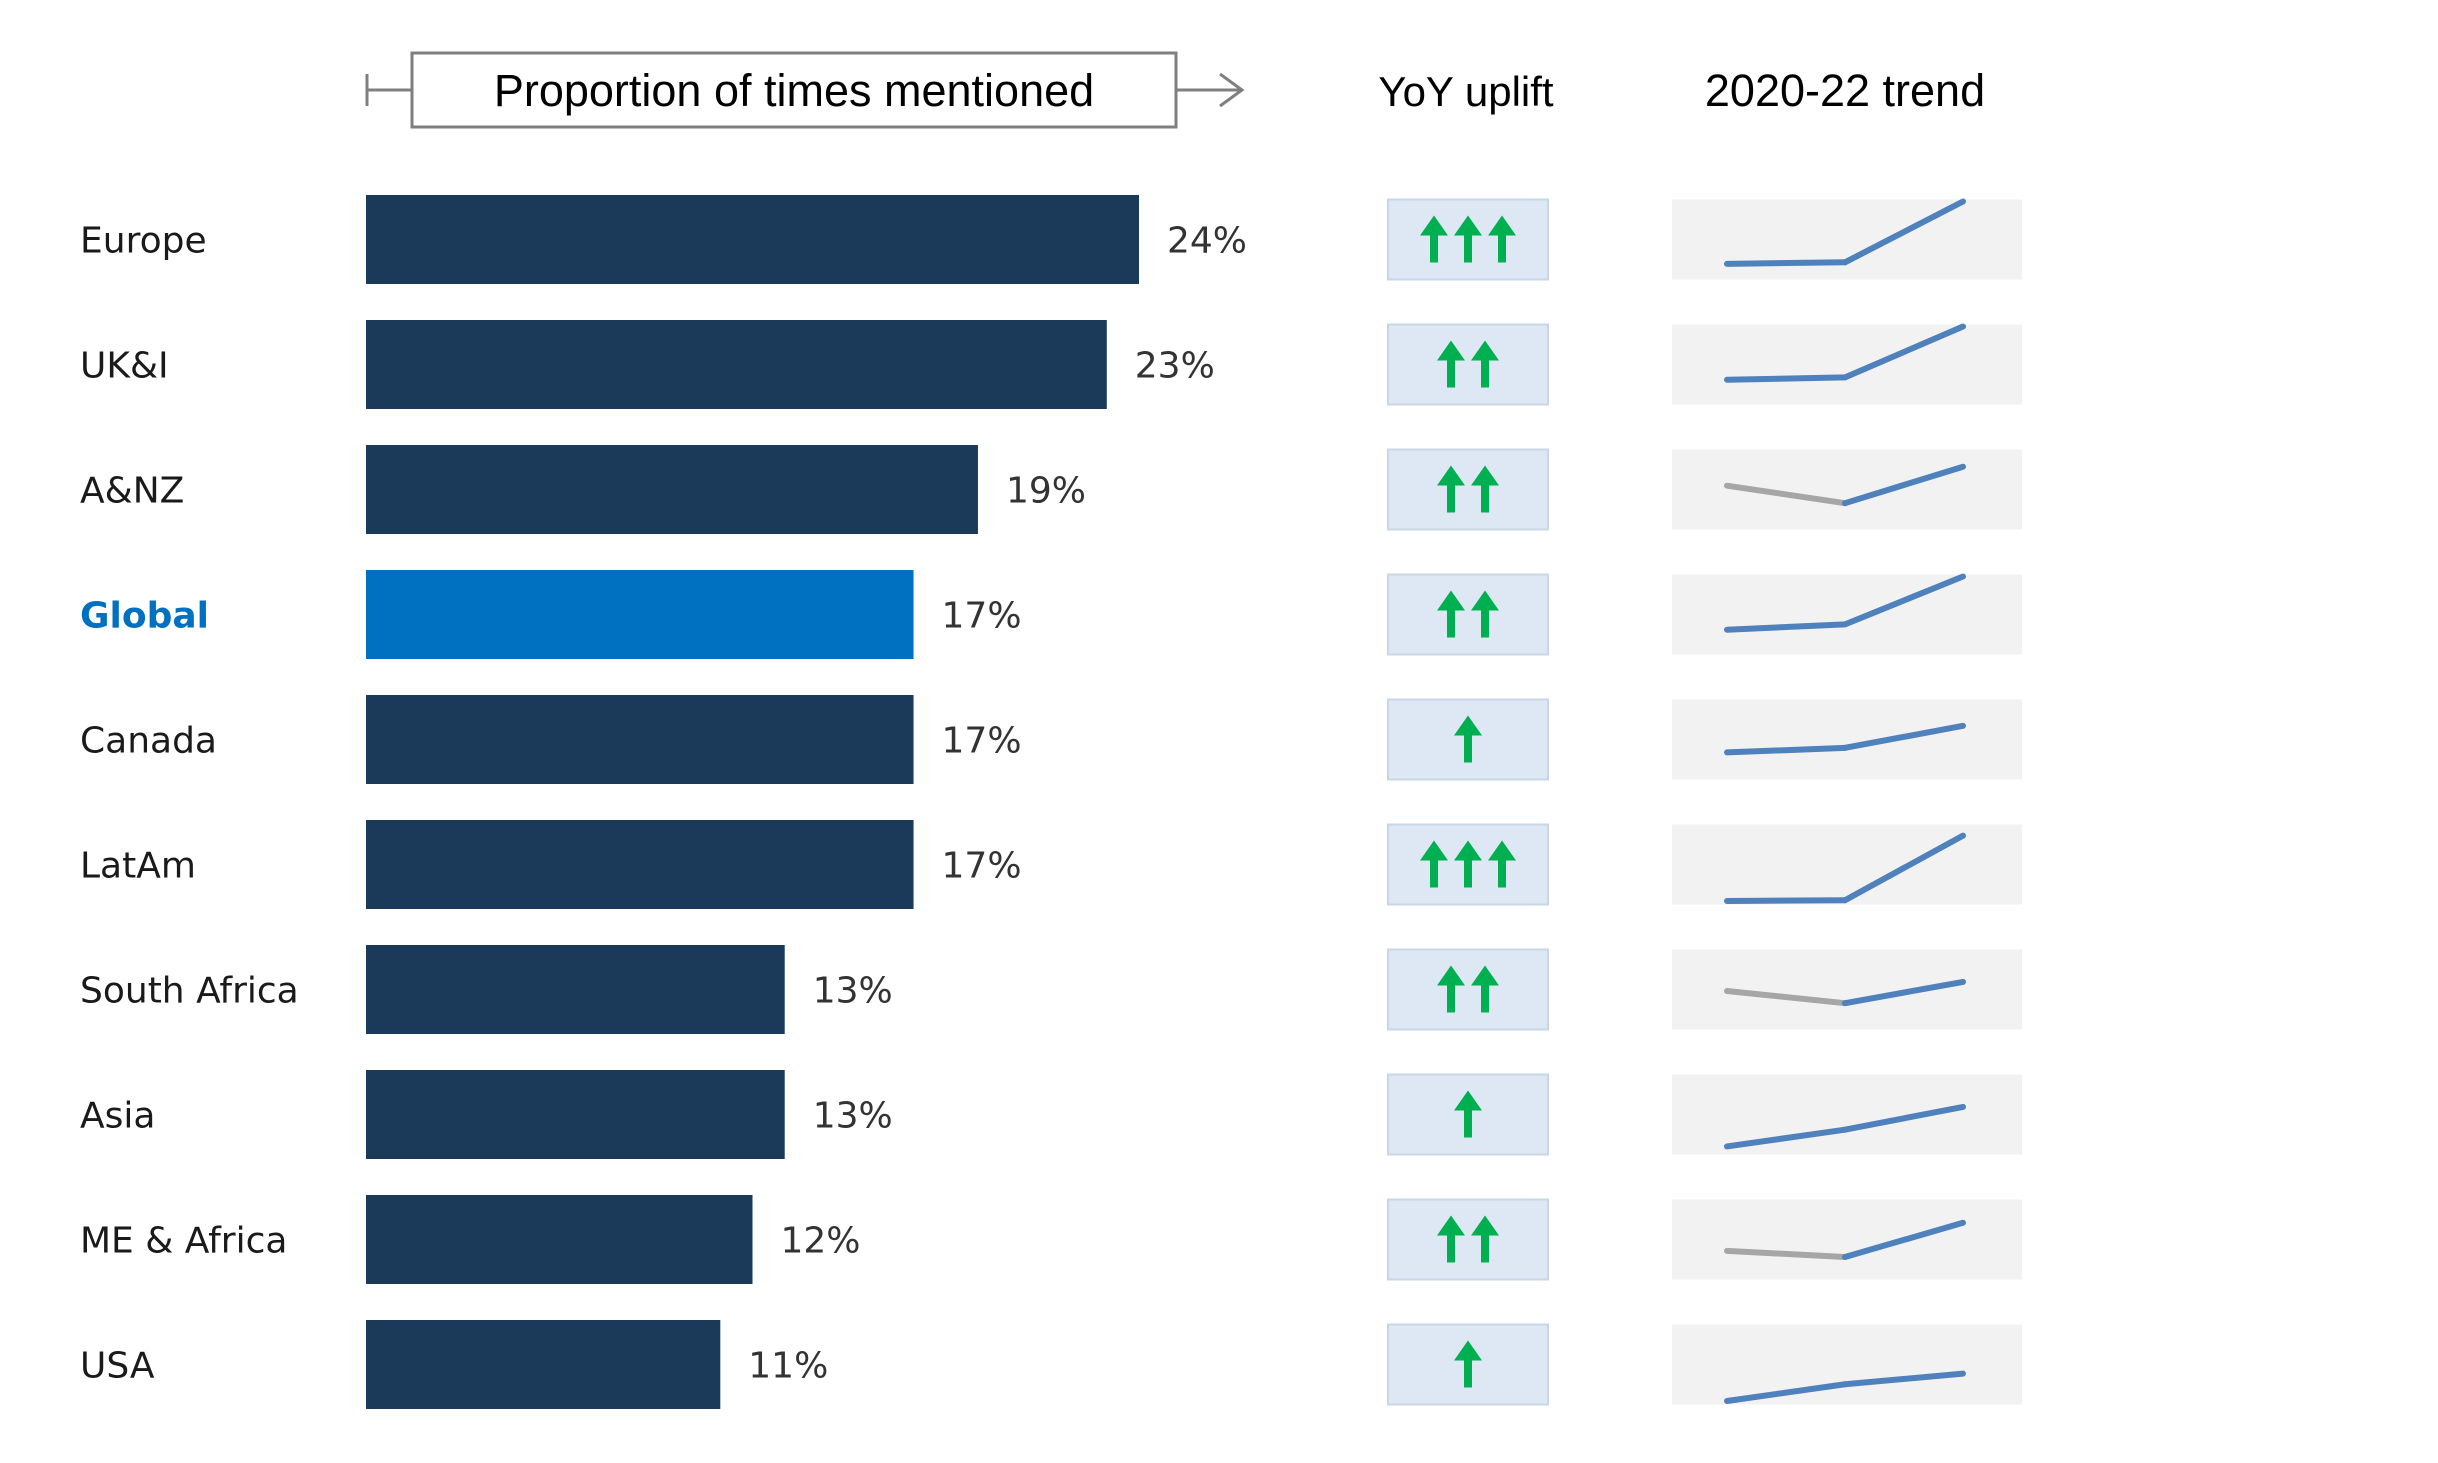 The height and width of the screenshot is (1463, 2438). Describe the element at coordinates (1465, 91) in the screenshot. I see `yoy-uplift-header: YoY uplift` at that location.